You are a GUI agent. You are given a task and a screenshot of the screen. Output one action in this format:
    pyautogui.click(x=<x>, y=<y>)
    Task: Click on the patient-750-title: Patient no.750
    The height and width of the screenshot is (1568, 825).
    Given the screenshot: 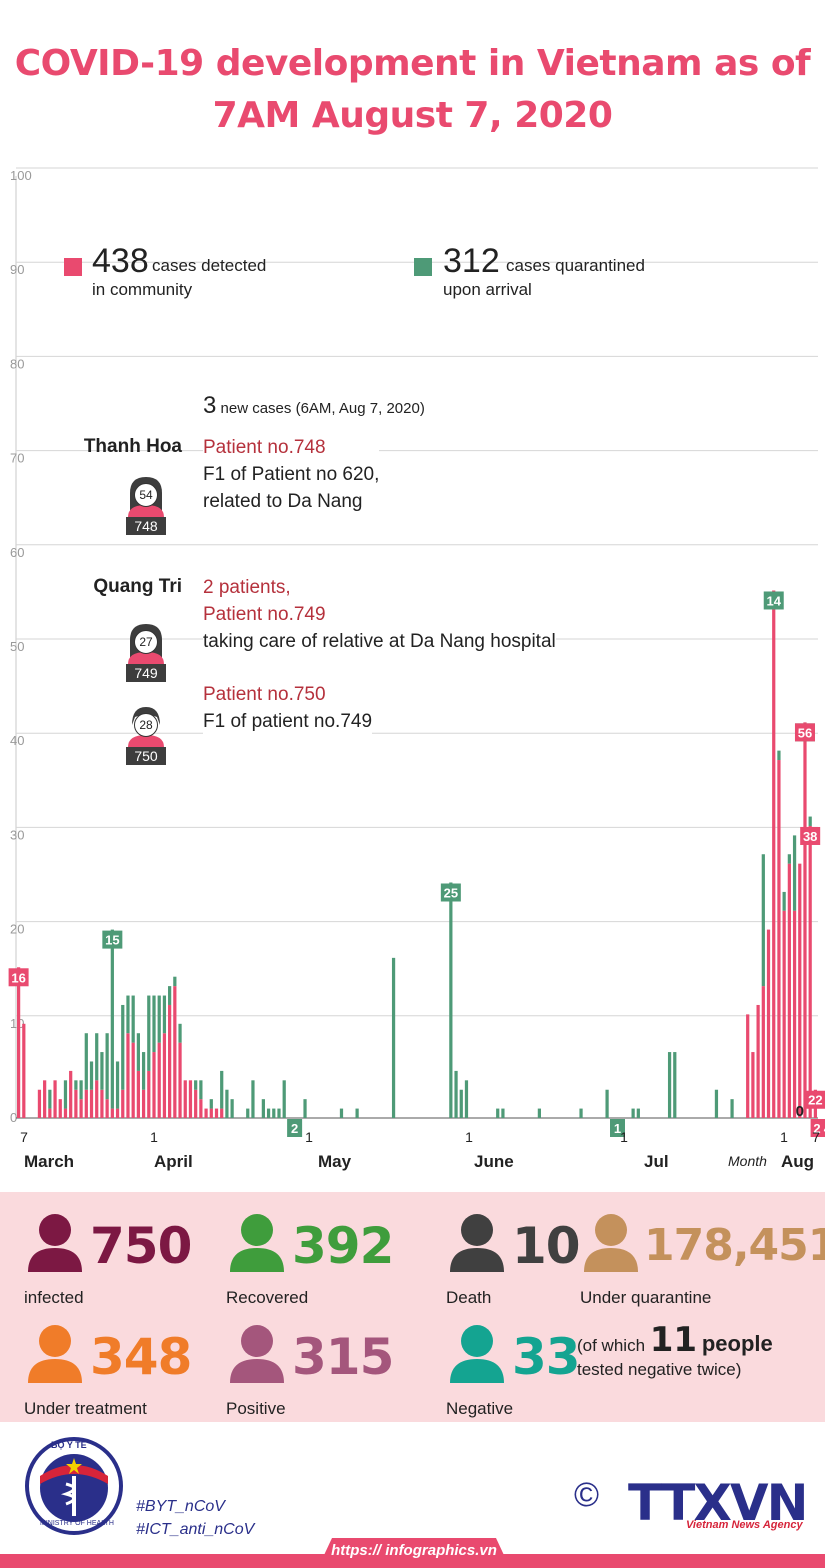 What is the action you would take?
    pyautogui.click(x=264, y=694)
    